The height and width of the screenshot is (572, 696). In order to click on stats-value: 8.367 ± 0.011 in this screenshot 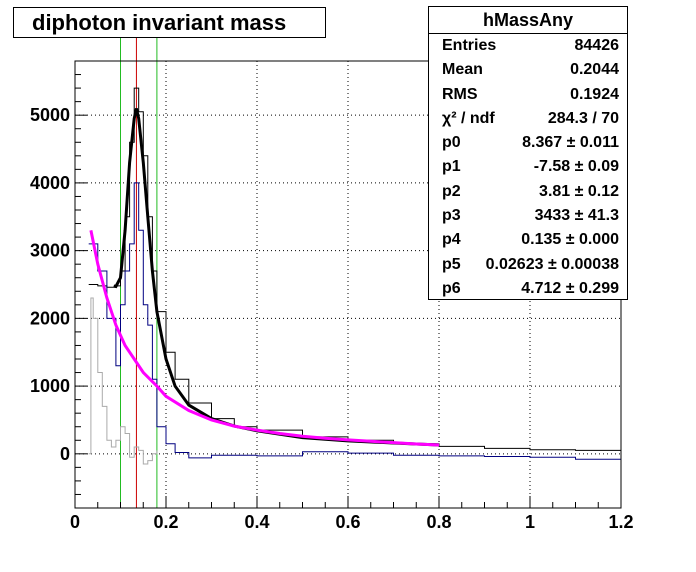, I will do `click(570, 143)`.